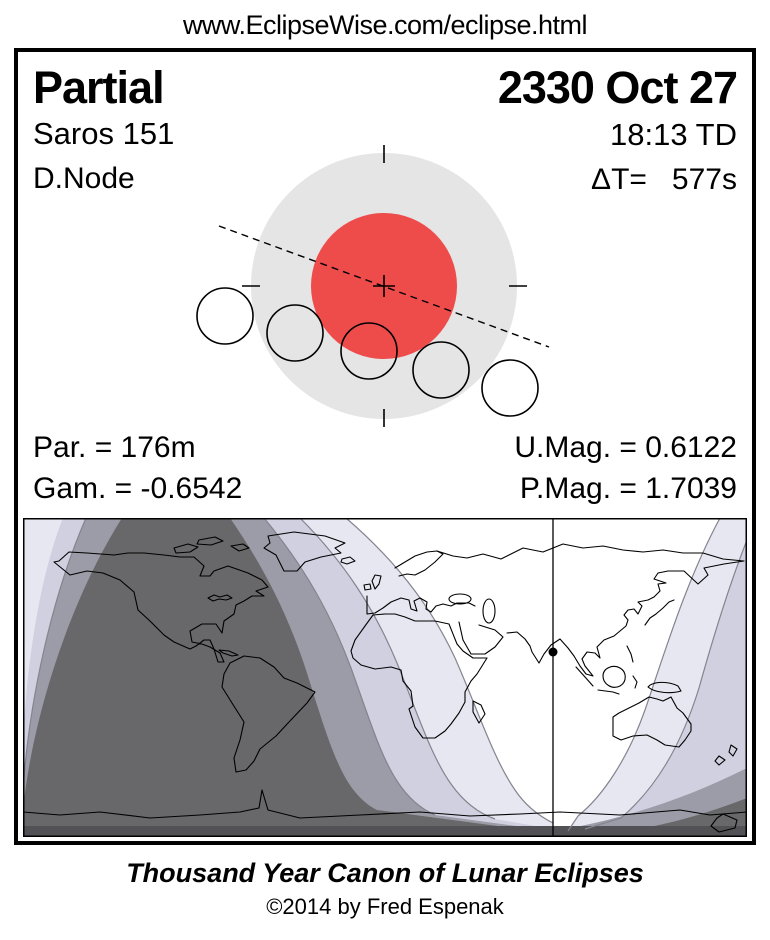 The height and width of the screenshot is (940, 770). Describe the element at coordinates (659, 612) in the screenshot. I see `japan` at that location.